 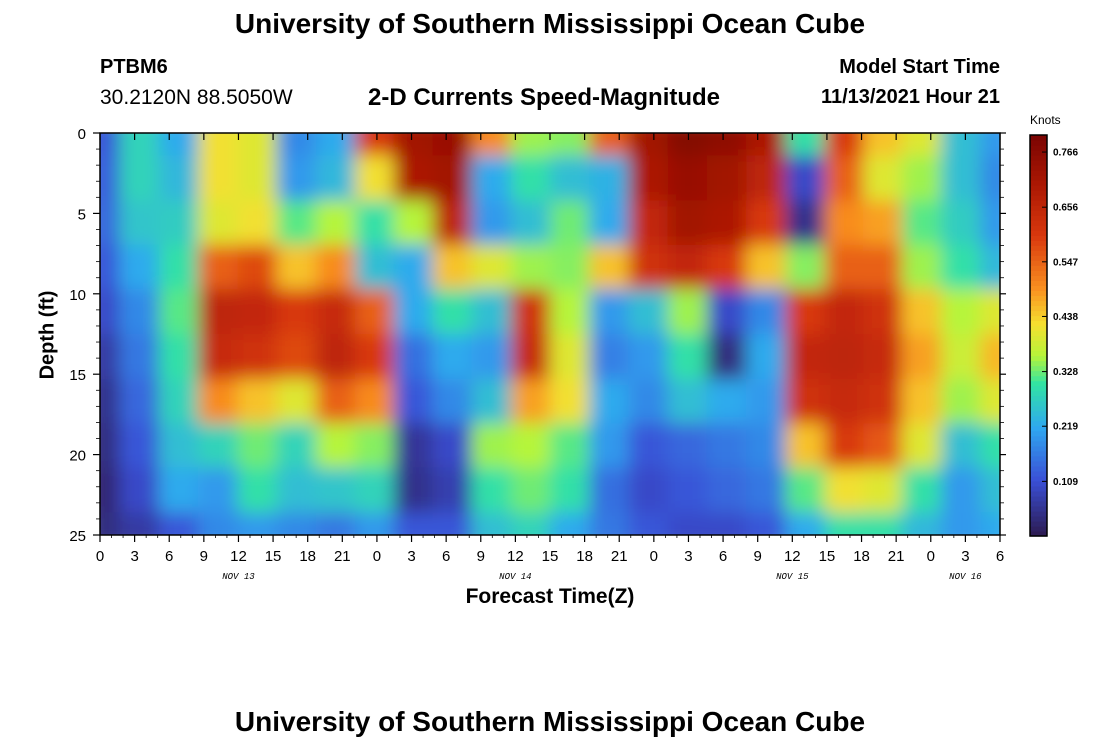 I want to click on x-tick-label: 6, so click(x=446, y=556).